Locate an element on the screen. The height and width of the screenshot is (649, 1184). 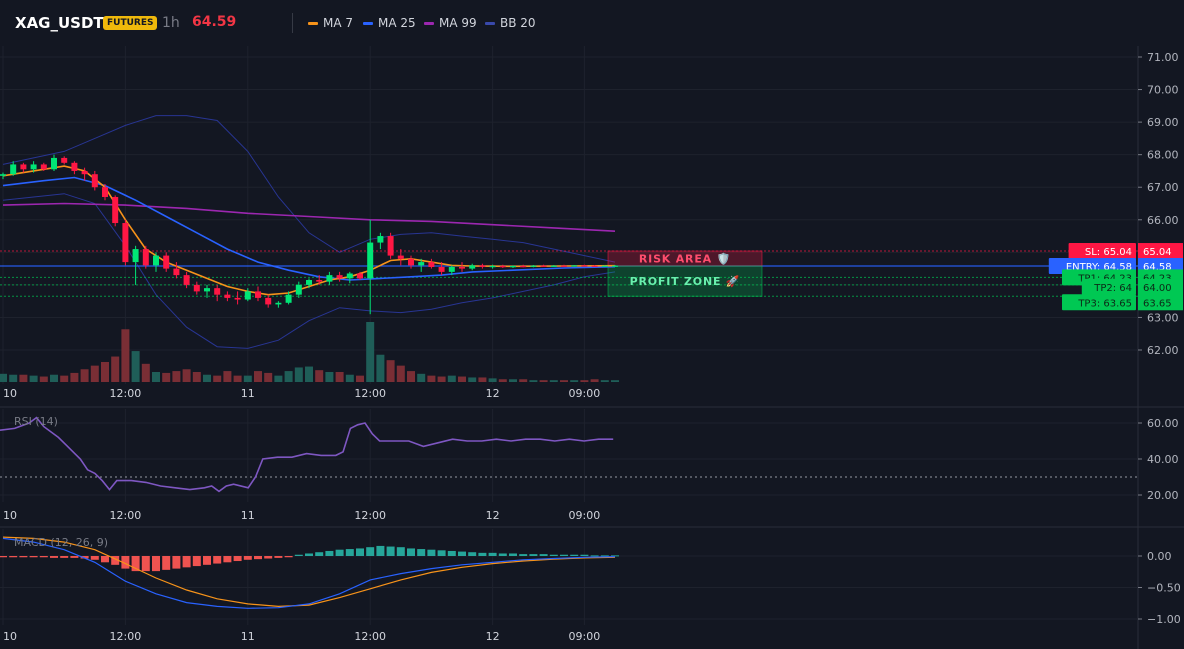
level-value-text-sl: 65.04 is located at coordinates (1157, 252).